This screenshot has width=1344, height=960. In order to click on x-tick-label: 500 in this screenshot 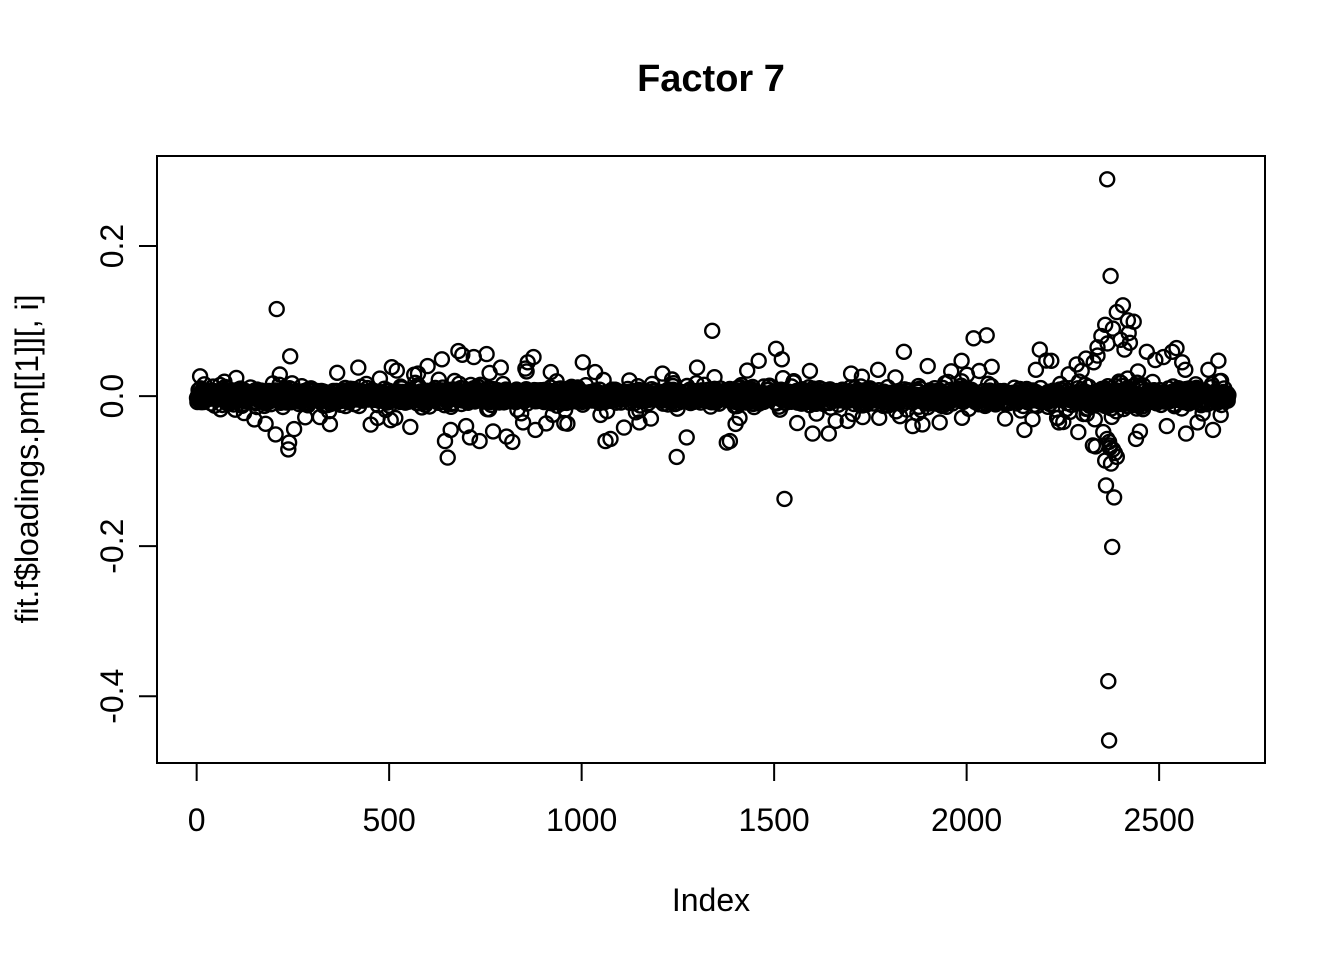, I will do `click(388, 820)`.